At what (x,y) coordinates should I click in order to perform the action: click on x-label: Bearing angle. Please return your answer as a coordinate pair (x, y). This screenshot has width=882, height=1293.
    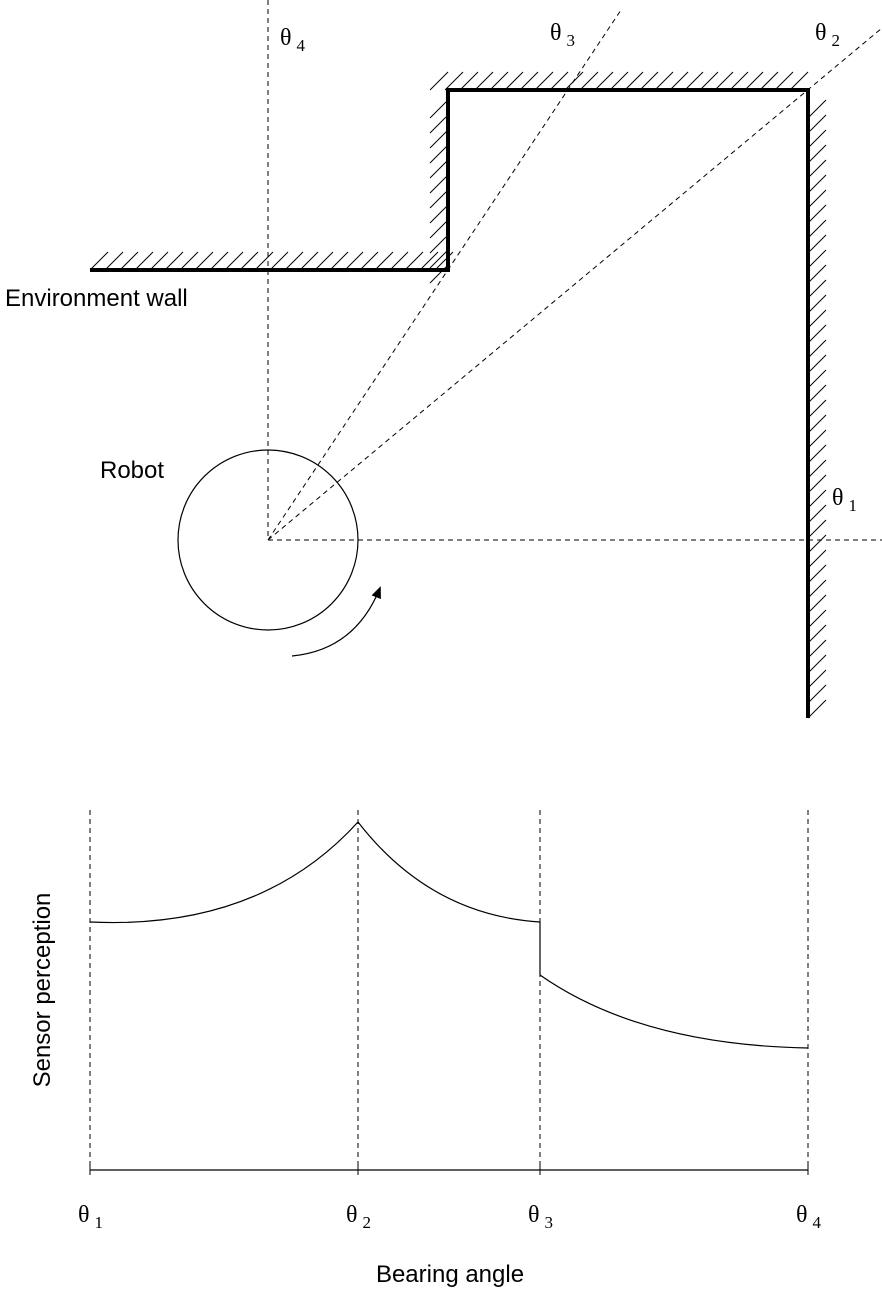
    Looking at the image, I should click on (450, 1274).